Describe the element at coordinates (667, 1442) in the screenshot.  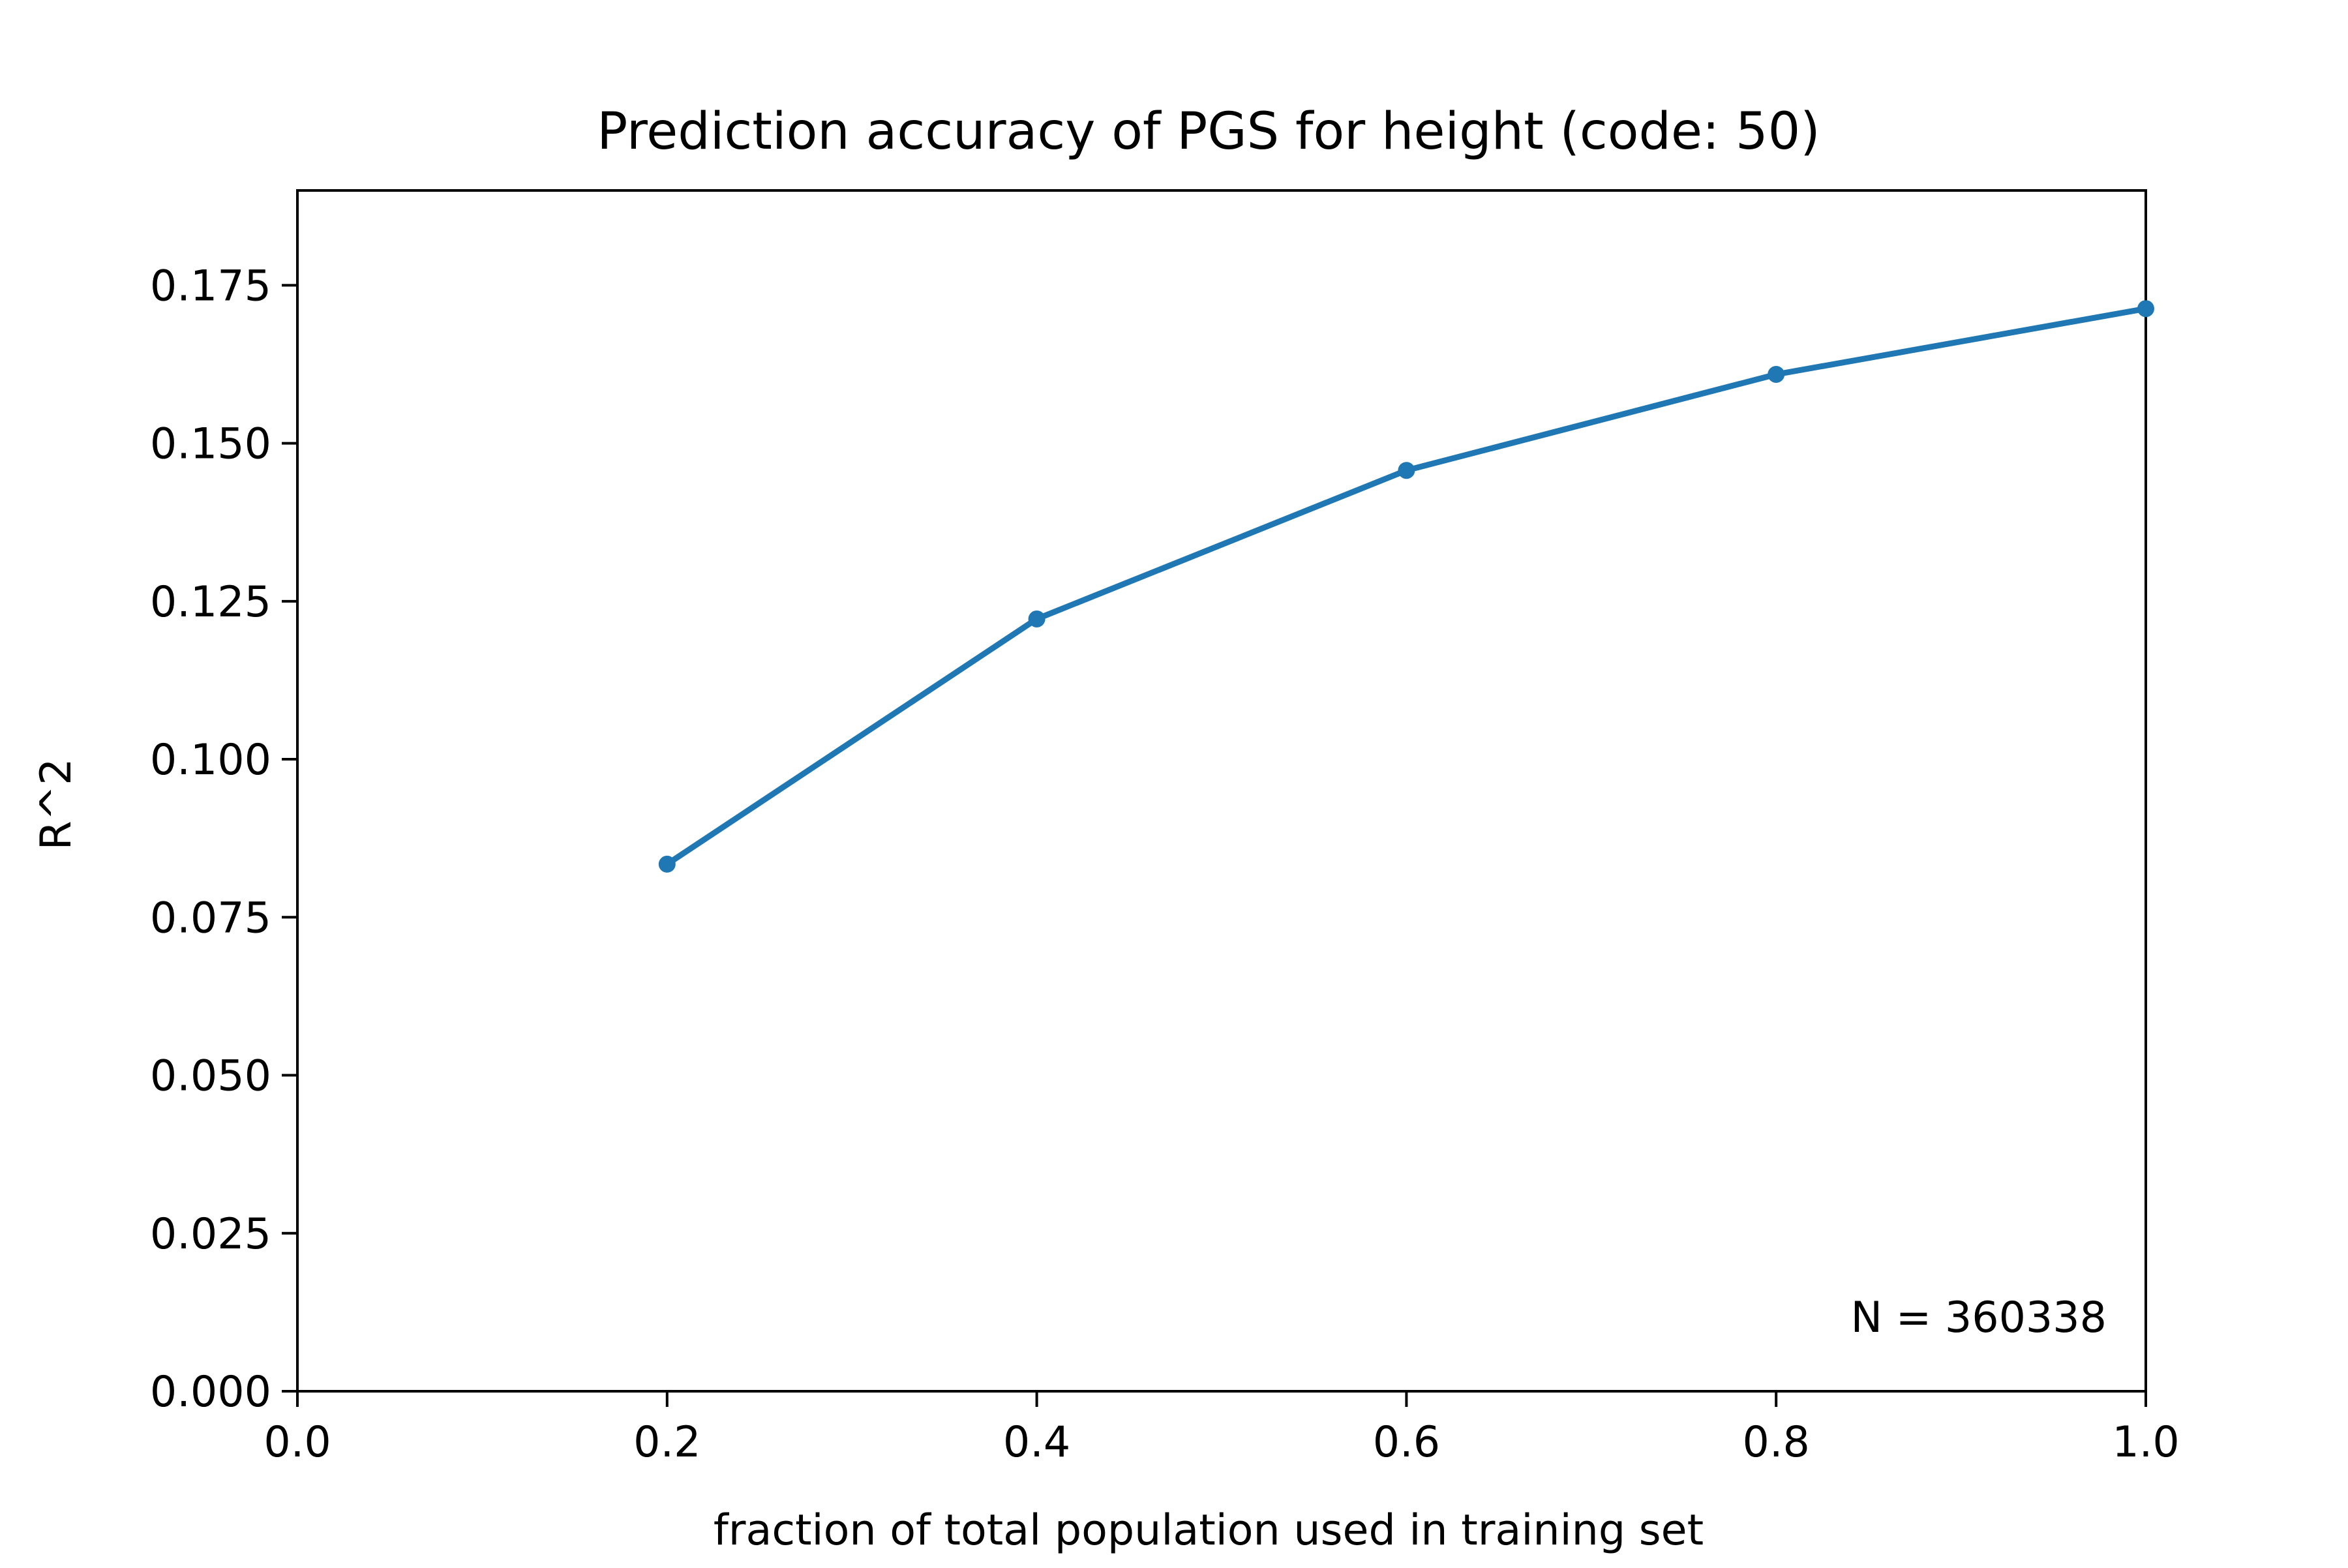
I see `x-tick-label: 0.2` at that location.